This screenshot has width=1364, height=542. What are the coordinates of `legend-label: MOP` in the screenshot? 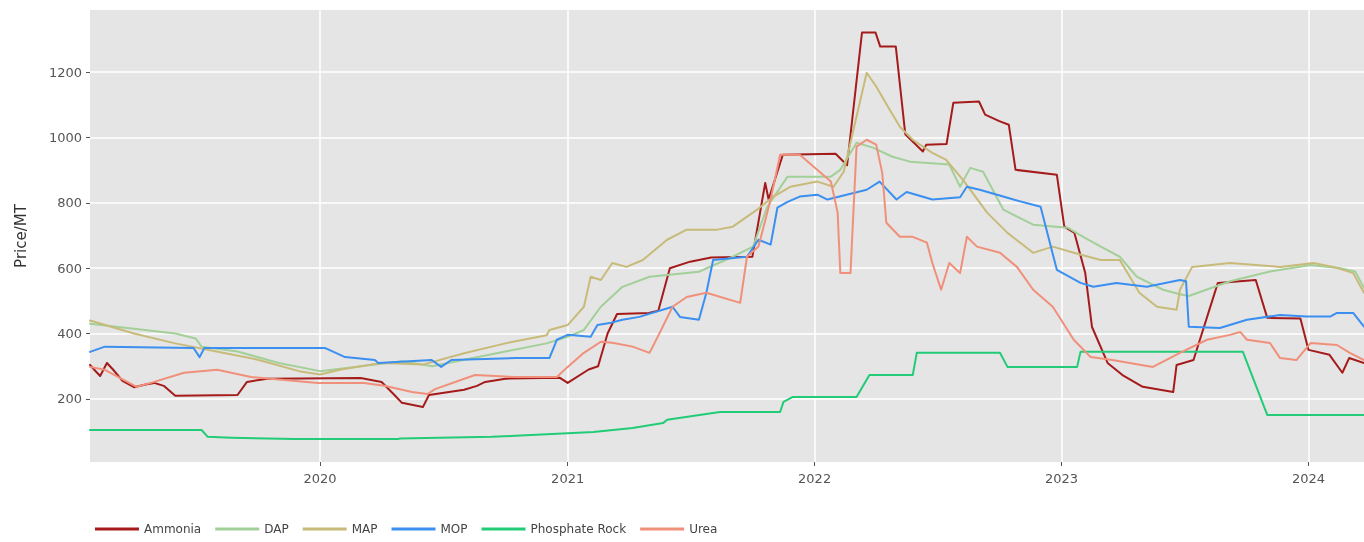 It's located at (454, 529).